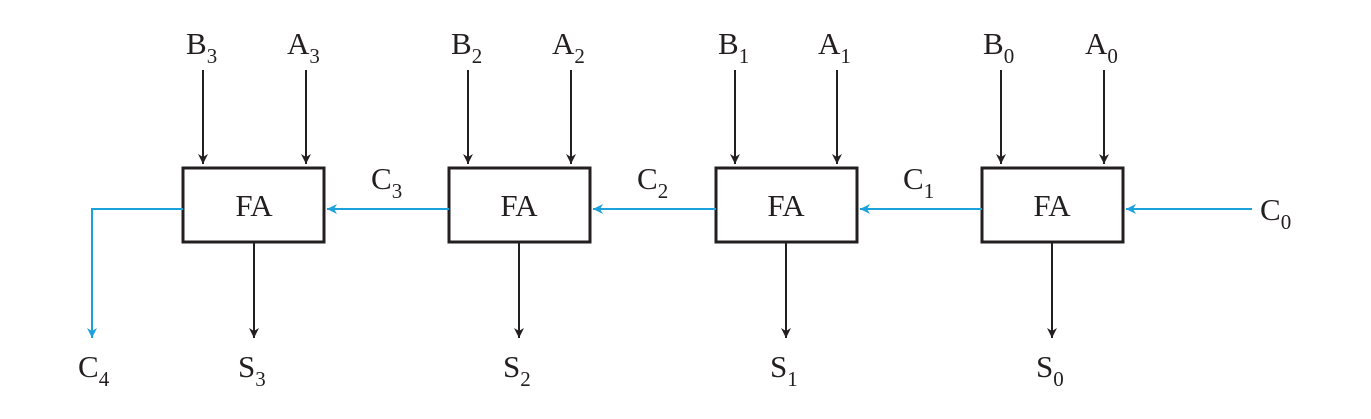  What do you see at coordinates (135, 273) in the screenshot?
I see `carry-out-wire-c4` at bounding box center [135, 273].